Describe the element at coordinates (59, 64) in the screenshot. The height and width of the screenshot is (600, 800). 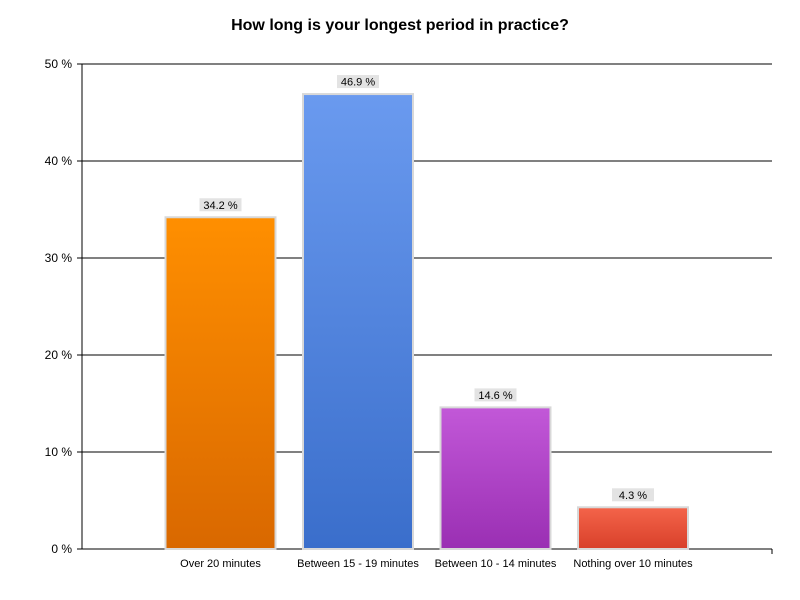
I see `y-tick-label: 50 %` at that location.